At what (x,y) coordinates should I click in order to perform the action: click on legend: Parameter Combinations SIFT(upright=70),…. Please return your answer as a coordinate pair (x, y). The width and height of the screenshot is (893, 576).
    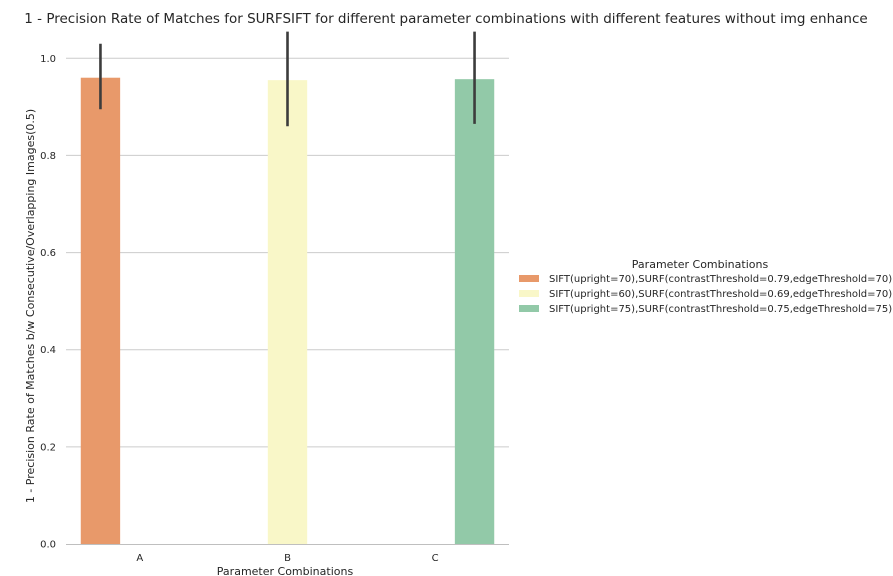
    Looking at the image, I should click on (705, 286).